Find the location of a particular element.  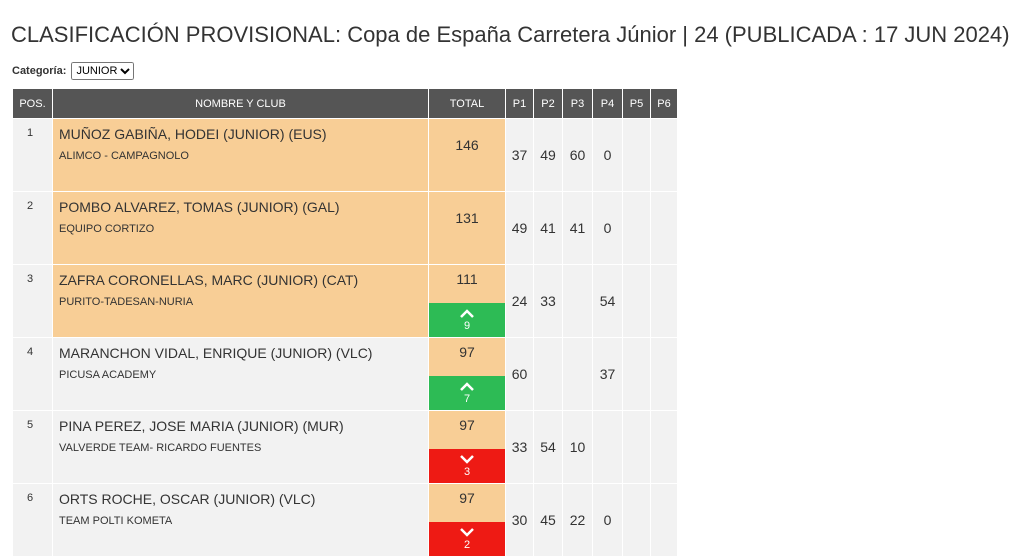

stage-points: 22 is located at coordinates (577, 520).